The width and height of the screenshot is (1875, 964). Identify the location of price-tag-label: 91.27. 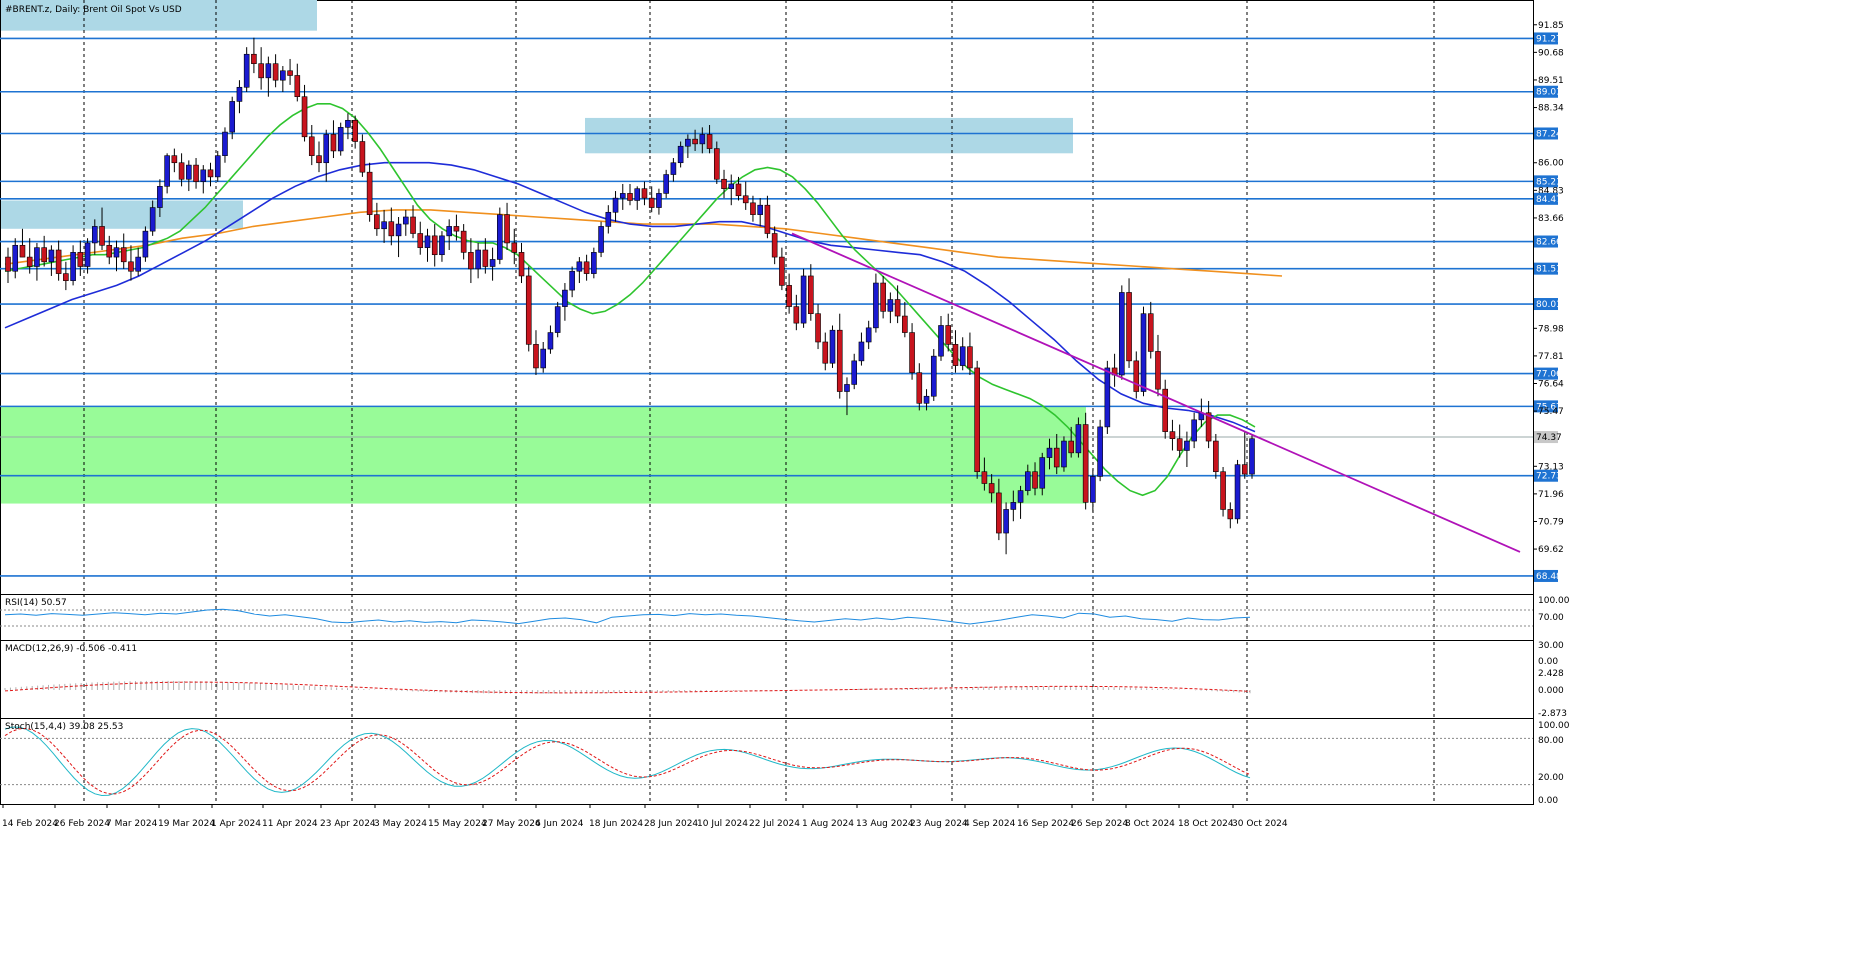
(1549, 39).